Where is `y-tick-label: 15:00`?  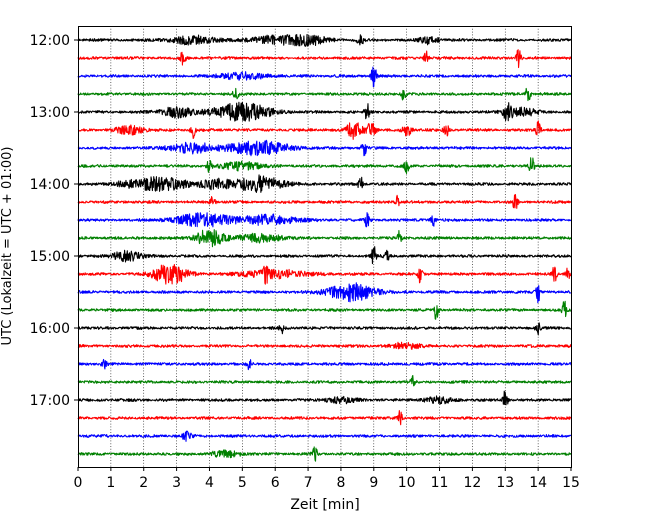 y-tick-label: 15:00 is located at coordinates (50, 257).